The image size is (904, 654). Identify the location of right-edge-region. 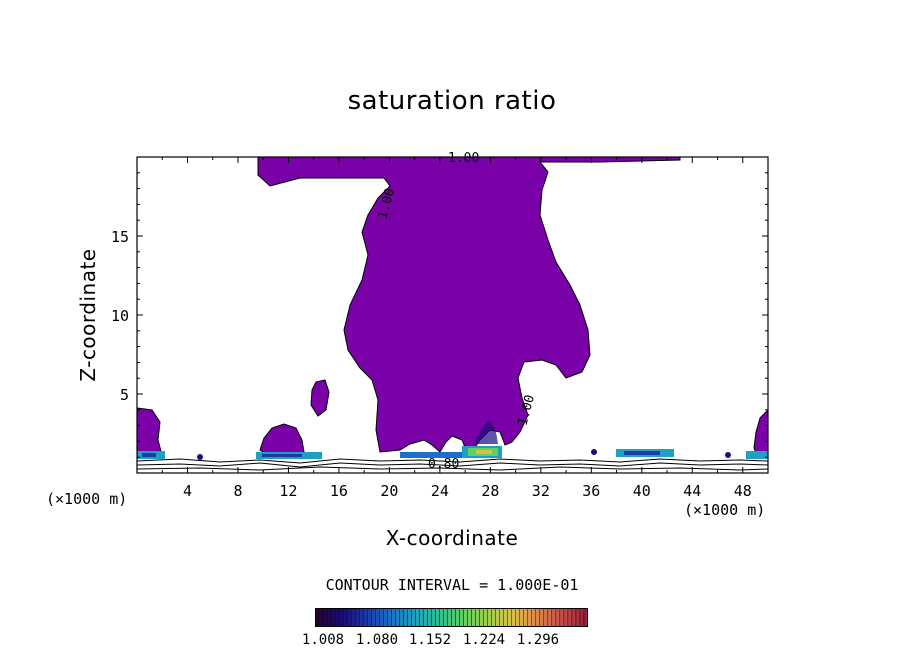
(761, 433).